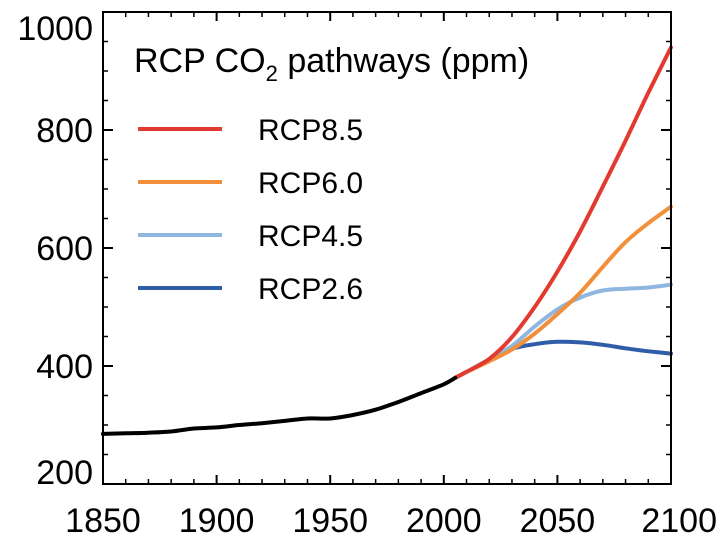 Image resolution: width=720 pixels, height=536 pixels. Describe the element at coordinates (279, 405) in the screenshot. I see `historical-line` at that location.